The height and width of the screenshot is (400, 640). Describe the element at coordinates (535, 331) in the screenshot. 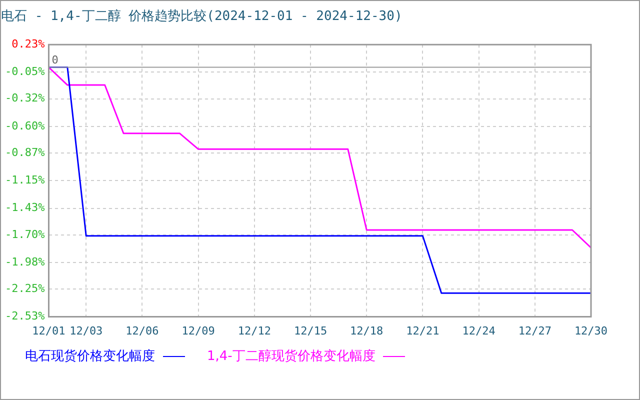

I see `x-tick-label: 12/27` at that location.